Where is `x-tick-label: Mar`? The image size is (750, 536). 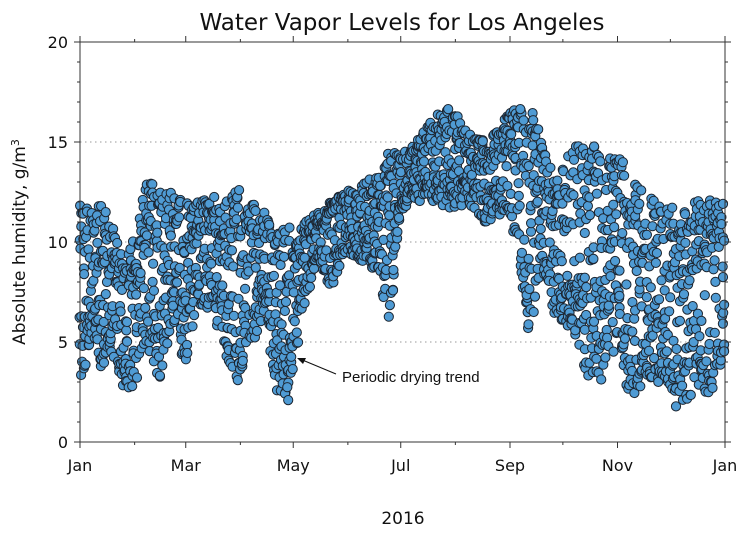
x-tick-label: Mar is located at coordinates (186, 465).